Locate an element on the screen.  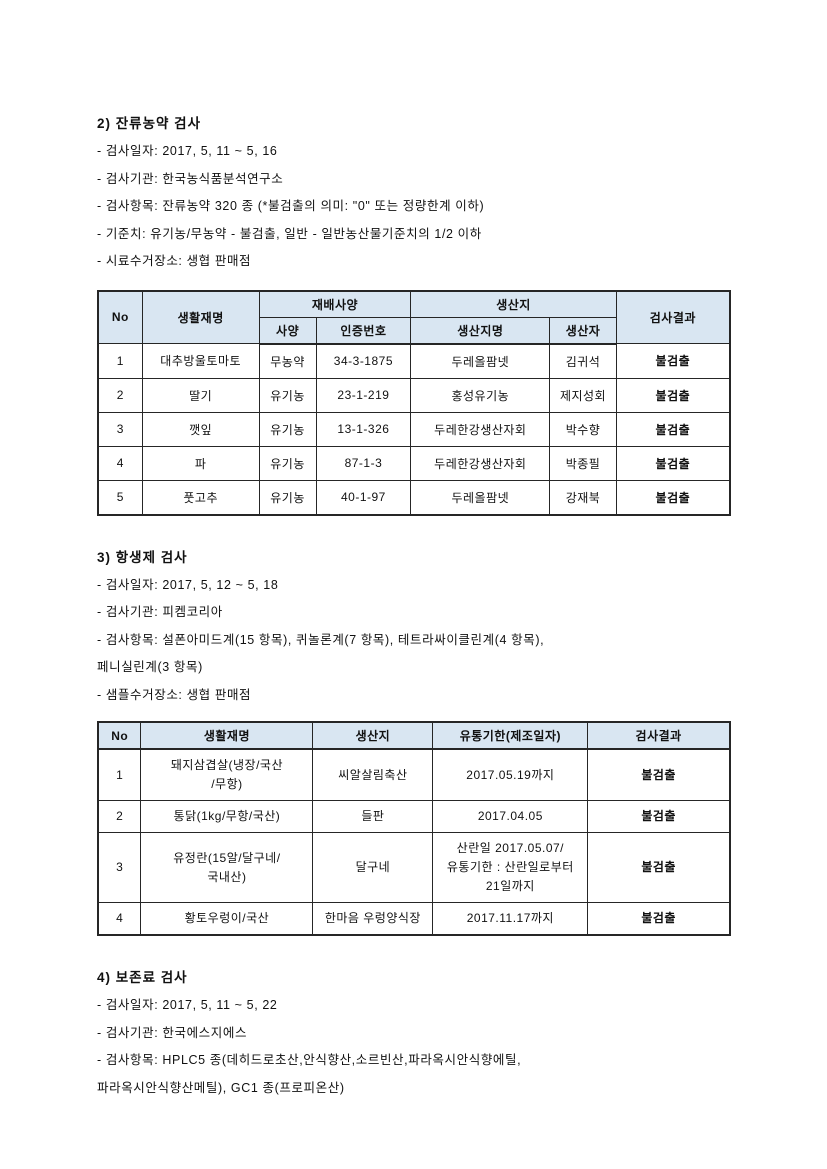
cell-product: 대추방울토마토 is located at coordinates (200, 361).